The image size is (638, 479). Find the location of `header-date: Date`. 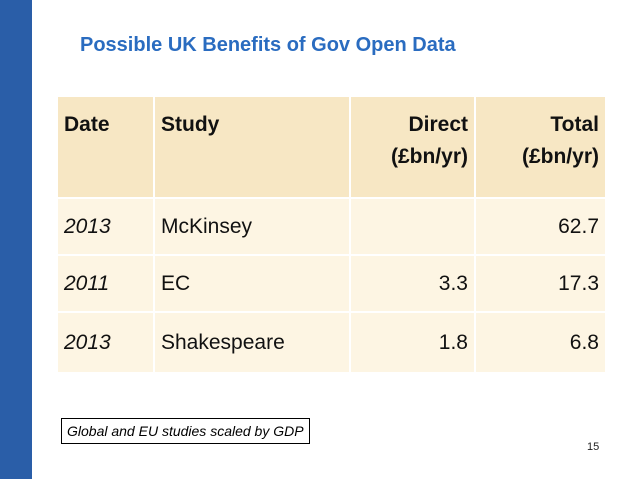

header-date: Date is located at coordinates (106, 147).